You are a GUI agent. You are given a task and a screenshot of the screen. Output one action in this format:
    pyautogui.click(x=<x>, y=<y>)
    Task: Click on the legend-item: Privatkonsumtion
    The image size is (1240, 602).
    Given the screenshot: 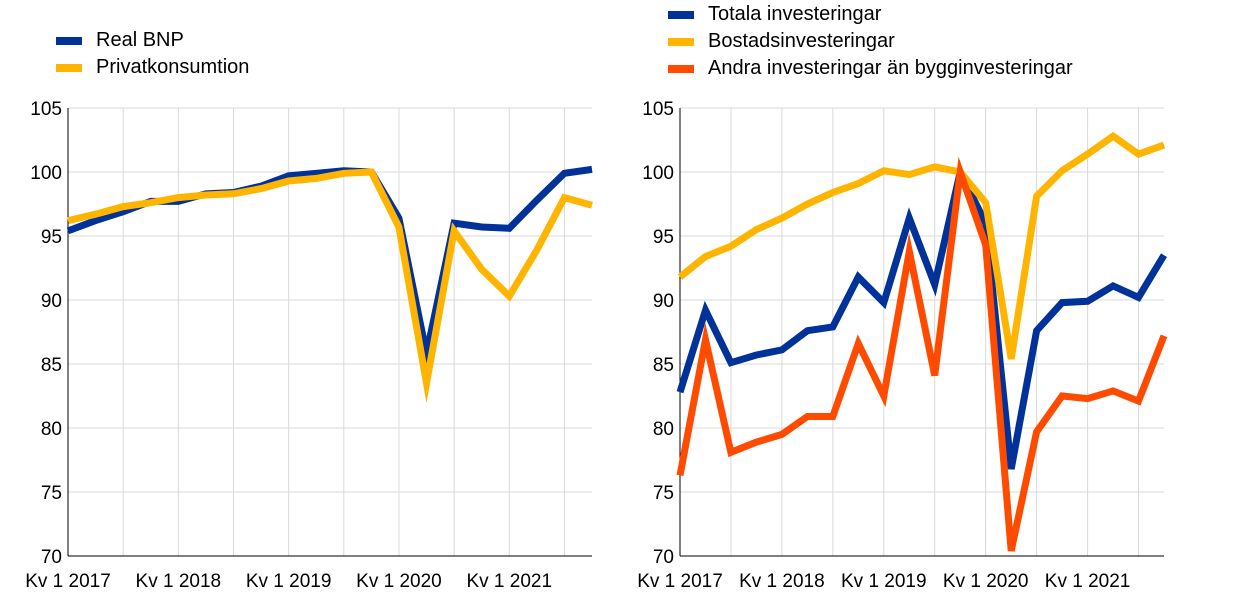 What is the action you would take?
    pyautogui.click(x=152, y=67)
    